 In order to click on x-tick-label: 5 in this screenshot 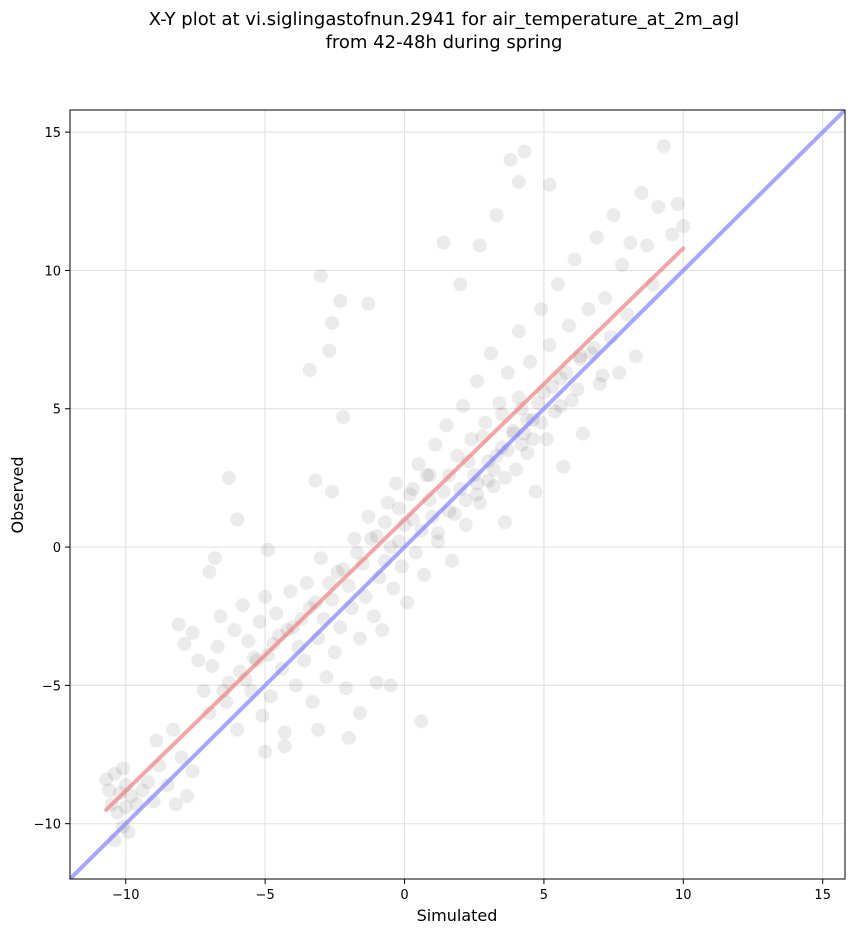, I will do `click(544, 895)`.